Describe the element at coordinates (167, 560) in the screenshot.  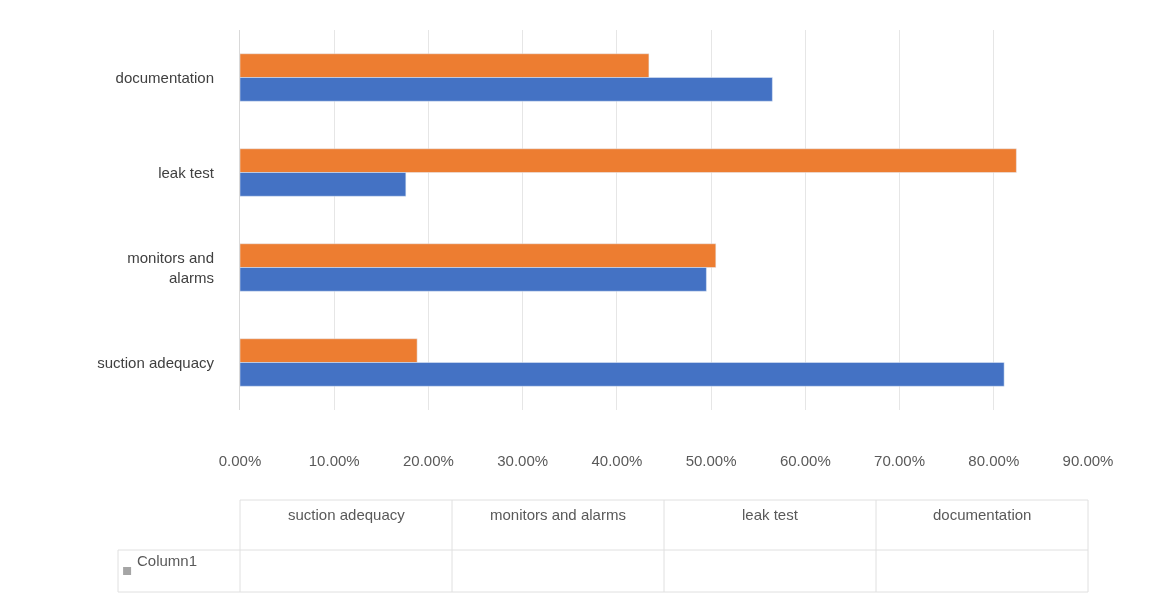
I see `legend-label: Column1` at that location.